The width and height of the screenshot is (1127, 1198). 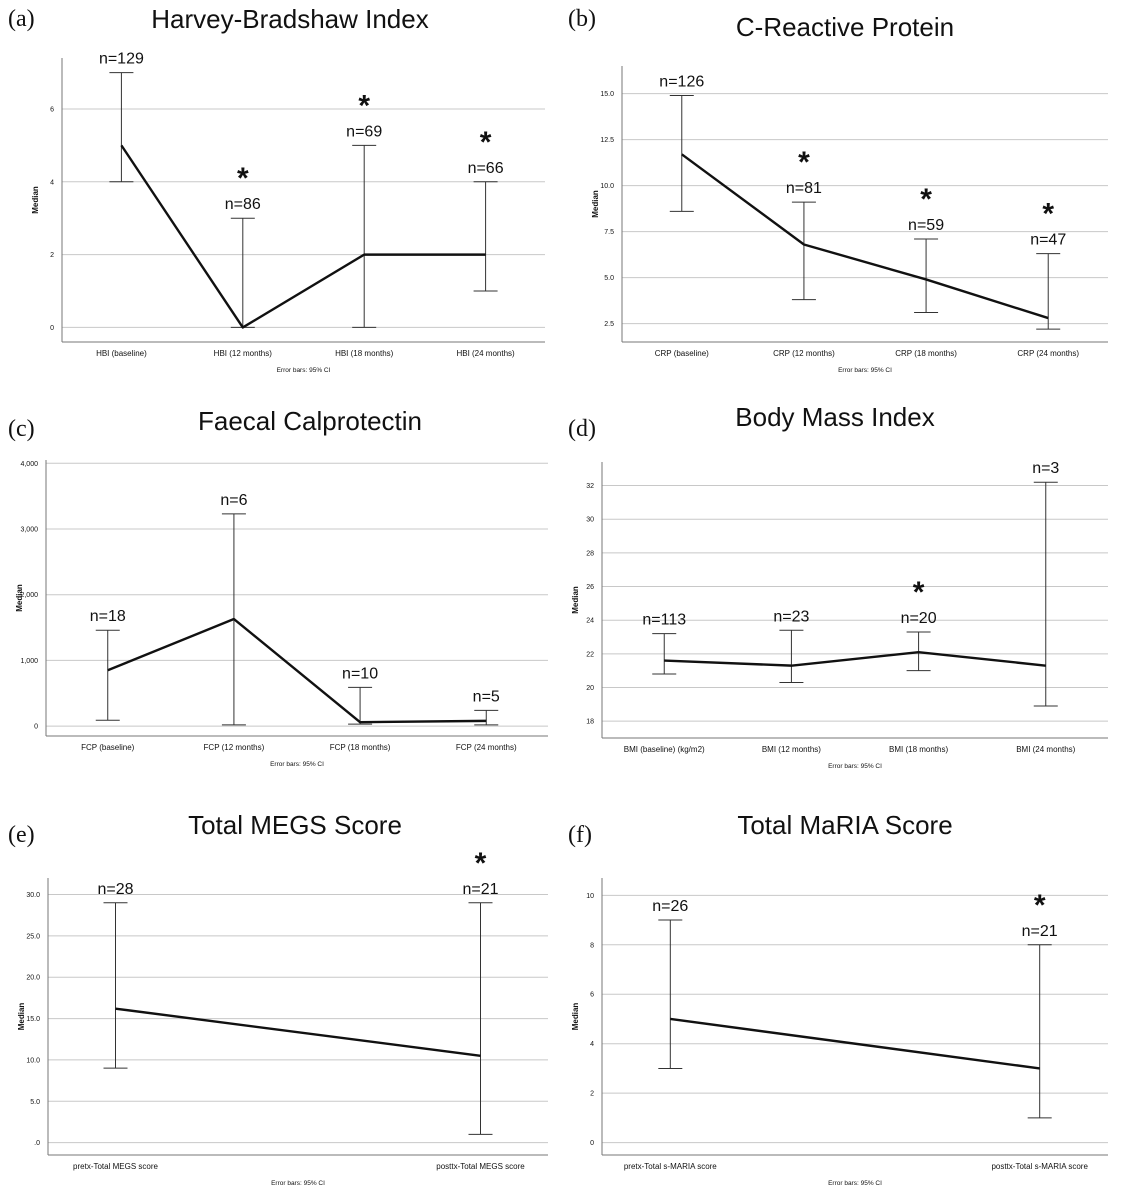 I want to click on y-tick-label: 30.0, so click(x=33, y=895).